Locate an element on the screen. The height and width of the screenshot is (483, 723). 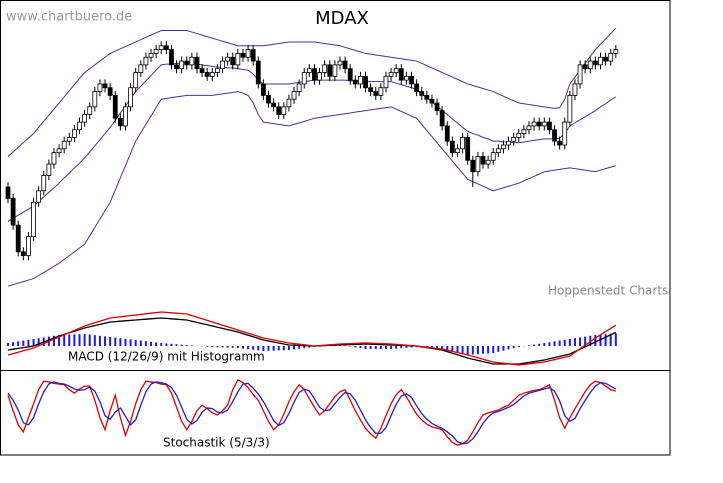
watermark: www.chartbuero.de is located at coordinates (69, 17).